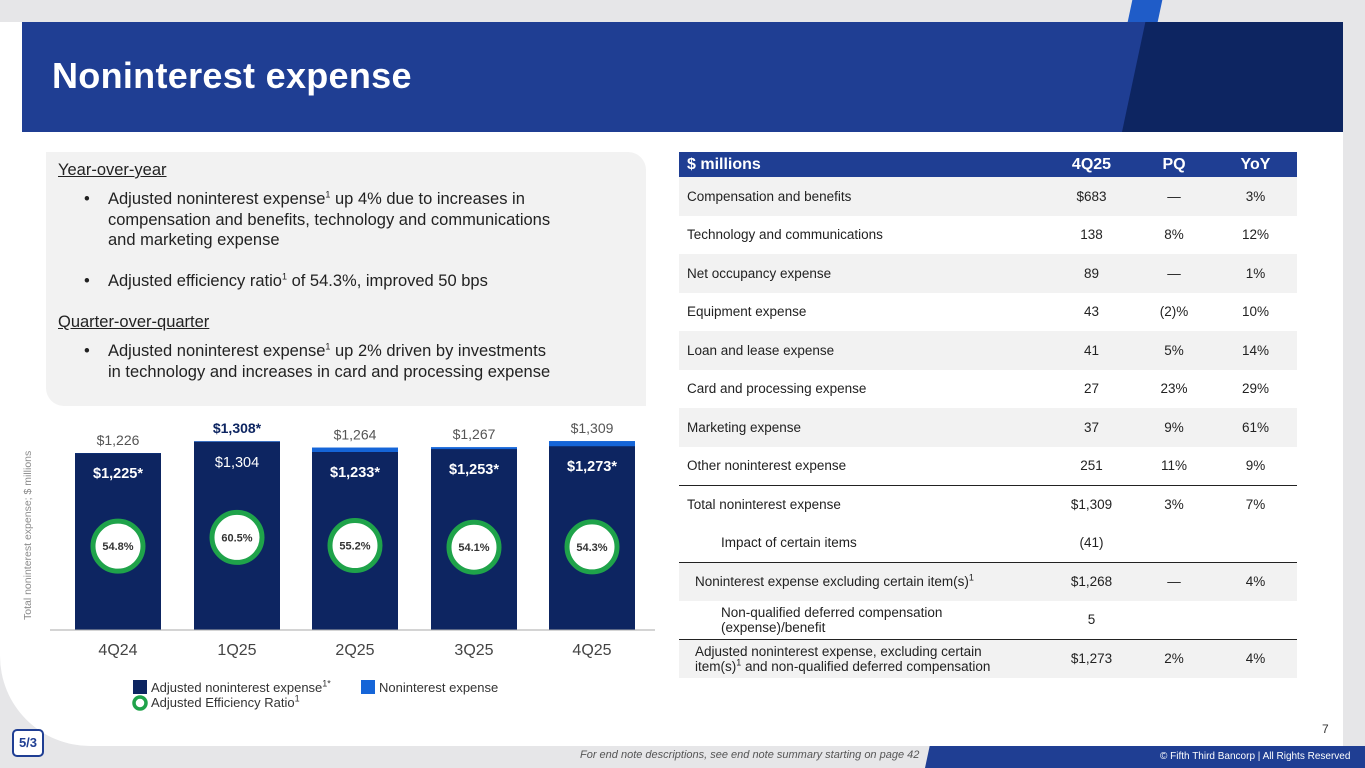  I want to click on table-row: Card and processing expense 27 23% 29%, so click(978, 389).